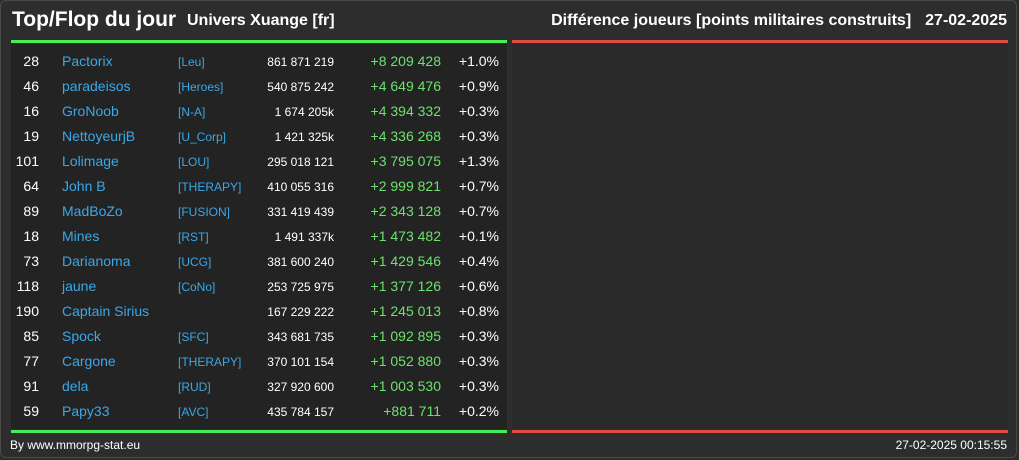 Image resolution: width=1019 pixels, height=460 pixels. Describe the element at coordinates (478, 411) in the screenshot. I see `percent-change: +0.2%` at that location.